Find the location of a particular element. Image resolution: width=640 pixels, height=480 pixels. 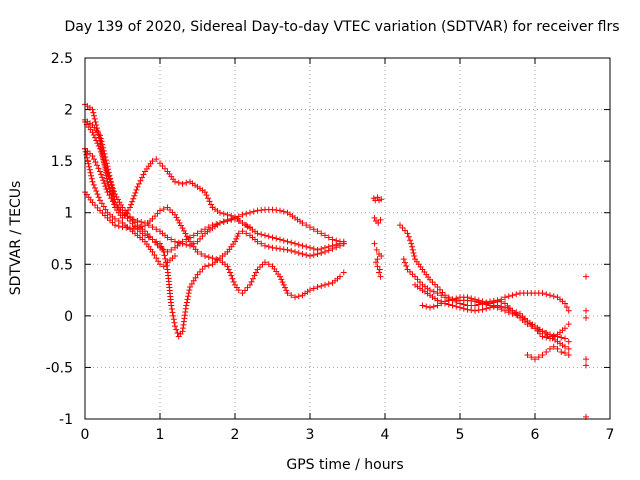

x-tick-label: 1 is located at coordinates (160, 435).